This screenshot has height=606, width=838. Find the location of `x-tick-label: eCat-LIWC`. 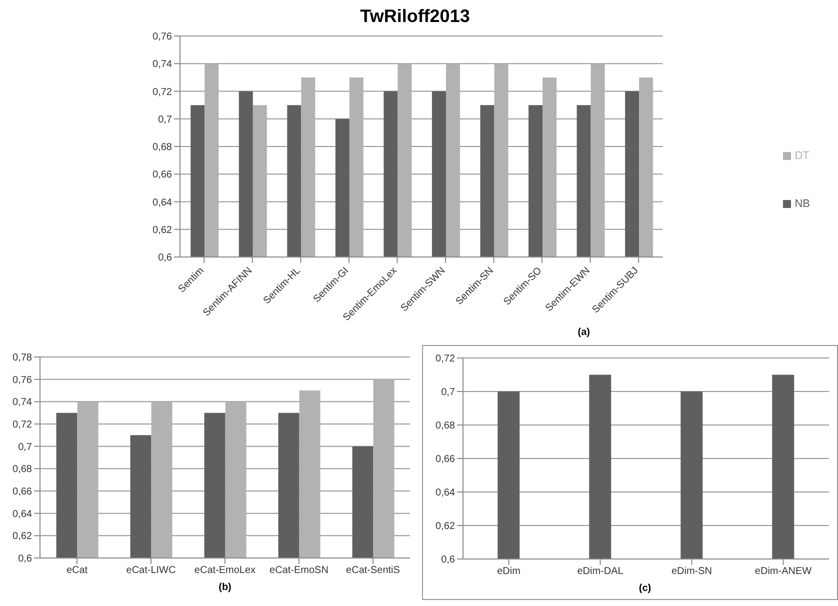

x-tick-label: eCat-LIWC is located at coordinates (151, 570).